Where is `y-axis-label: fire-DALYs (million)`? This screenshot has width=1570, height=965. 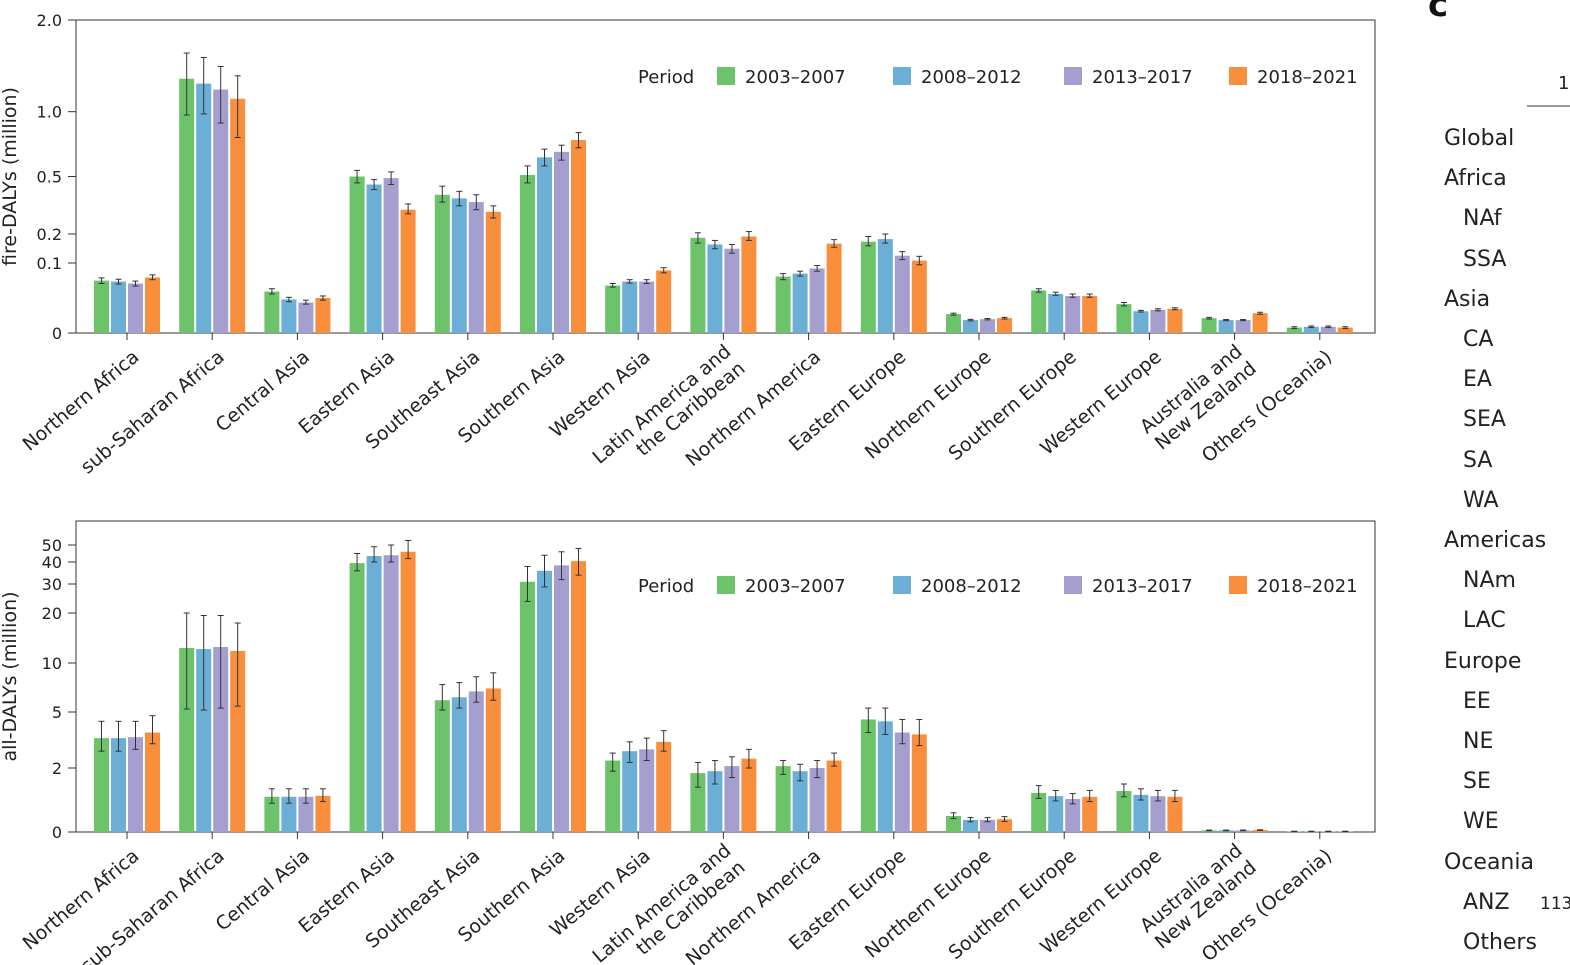
y-axis-label: fire-DALYs (million) is located at coordinates (10, 176).